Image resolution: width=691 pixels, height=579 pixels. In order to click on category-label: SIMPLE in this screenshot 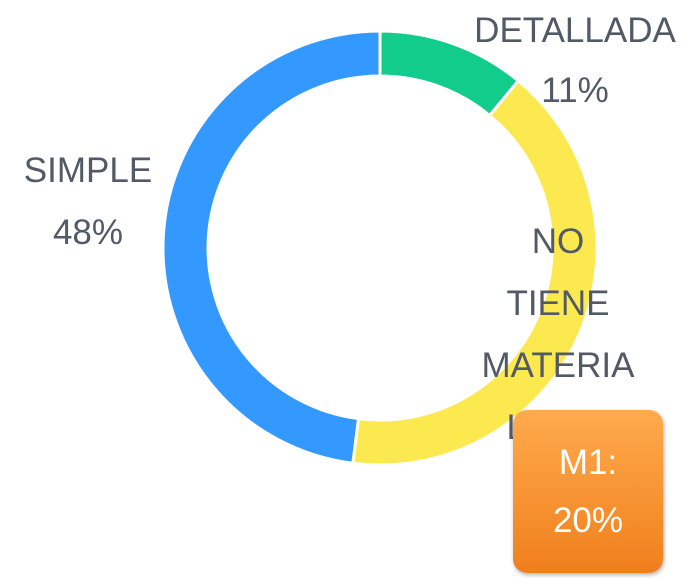, I will do `click(88, 170)`.